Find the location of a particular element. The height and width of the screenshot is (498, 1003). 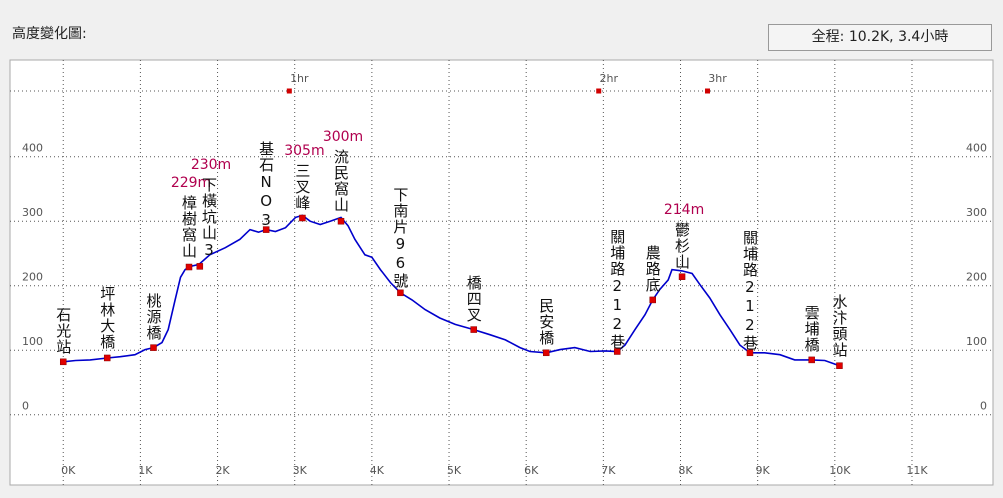

y-tick-label: 400 is located at coordinates (32, 148).